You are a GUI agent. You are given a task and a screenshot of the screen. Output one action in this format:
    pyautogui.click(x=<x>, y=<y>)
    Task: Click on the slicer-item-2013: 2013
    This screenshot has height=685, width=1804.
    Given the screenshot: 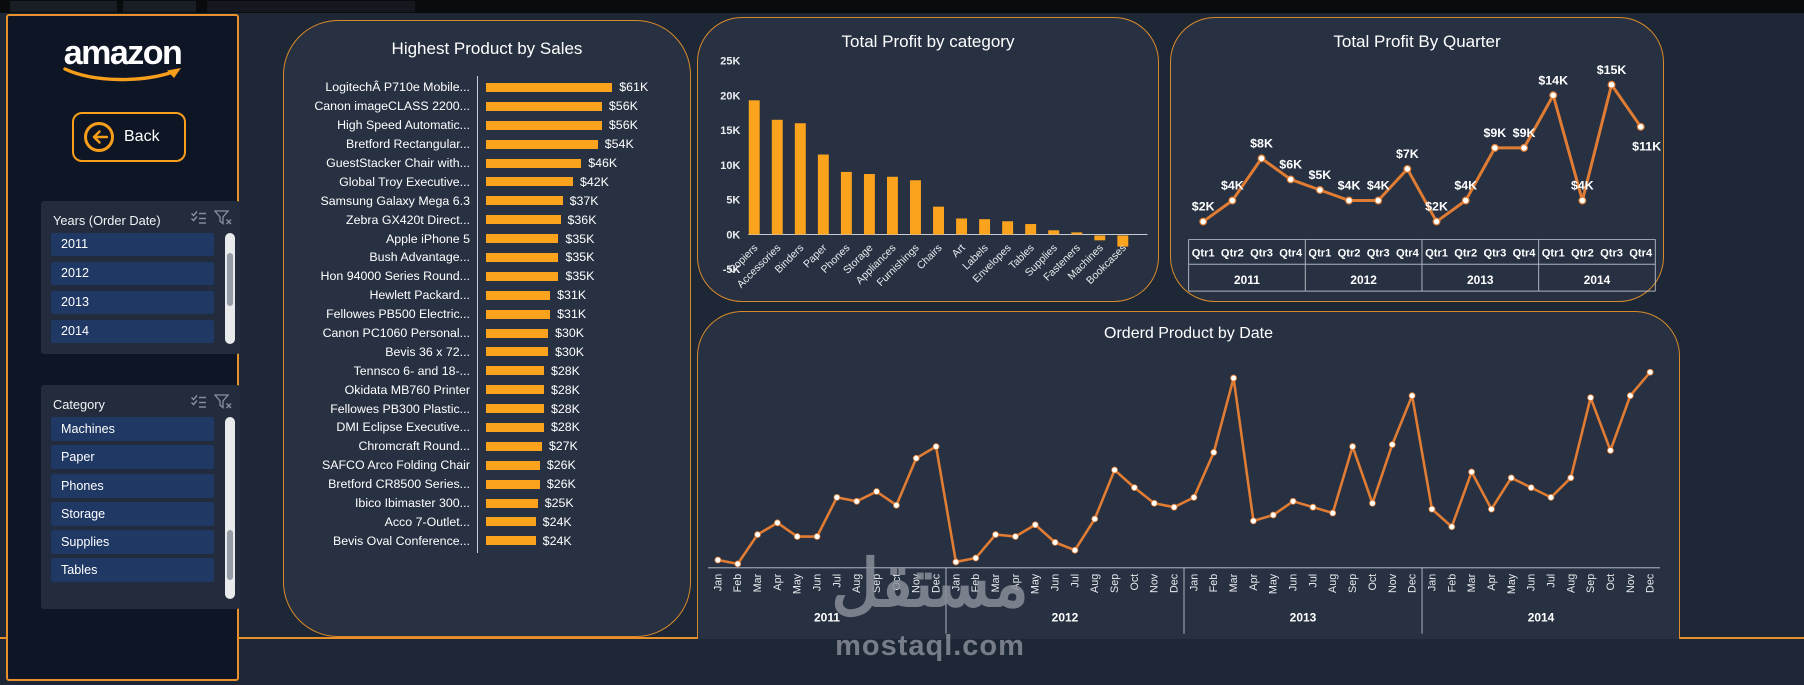 What is the action you would take?
    pyautogui.click(x=132, y=302)
    